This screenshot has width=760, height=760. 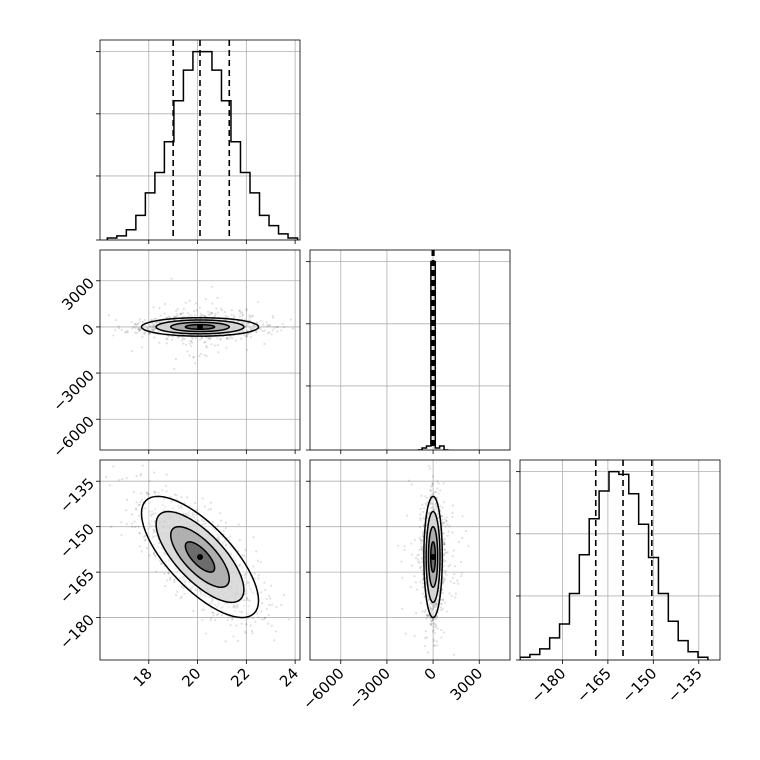 I want to click on x-tick-label: 0, so click(x=430, y=673).